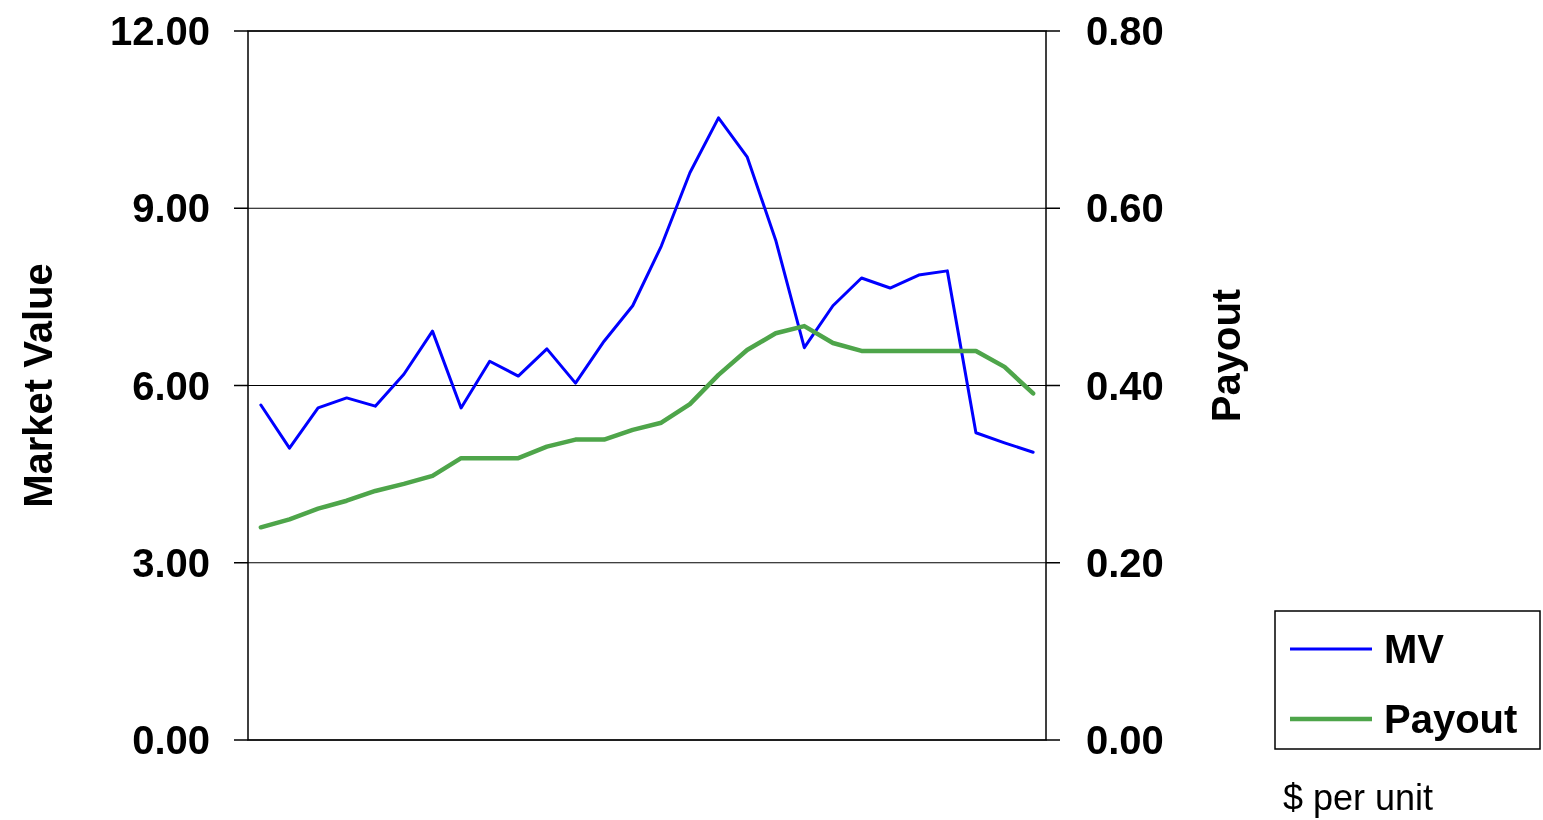 Image resolution: width=1543 pixels, height=820 pixels. I want to click on y-axis-title: Market Value, so click(38, 385).